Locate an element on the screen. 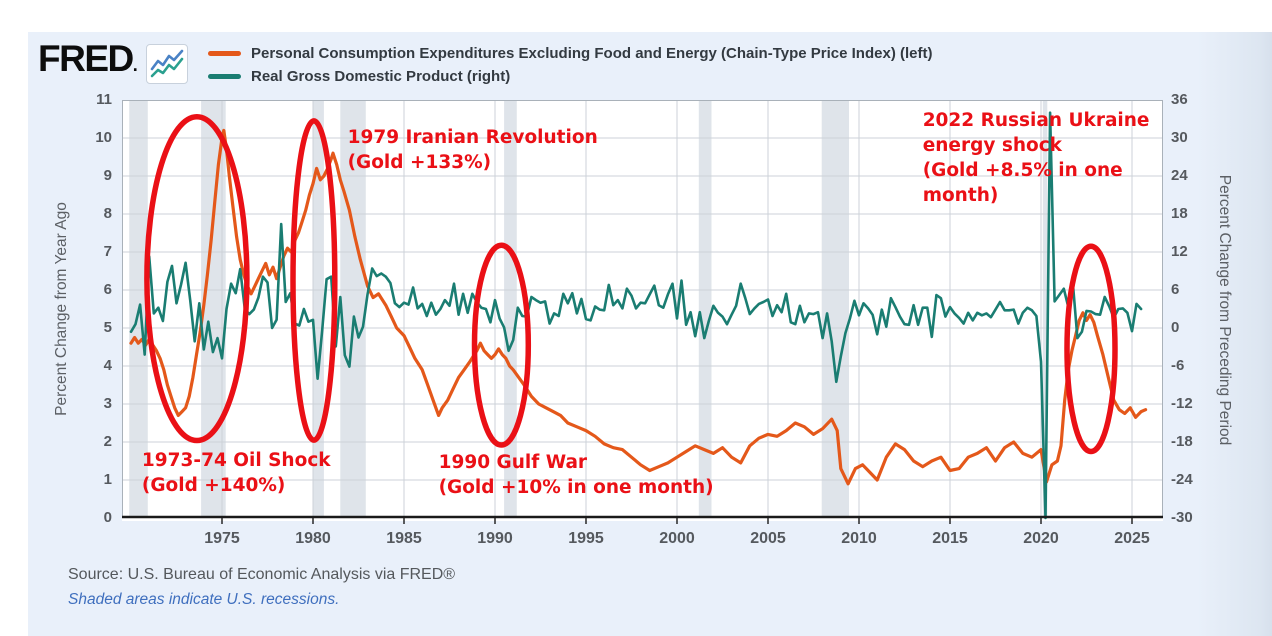 This screenshot has width=1272, height=636. annotation-line: (Gold +8.5% in one is located at coordinates (1022, 170).